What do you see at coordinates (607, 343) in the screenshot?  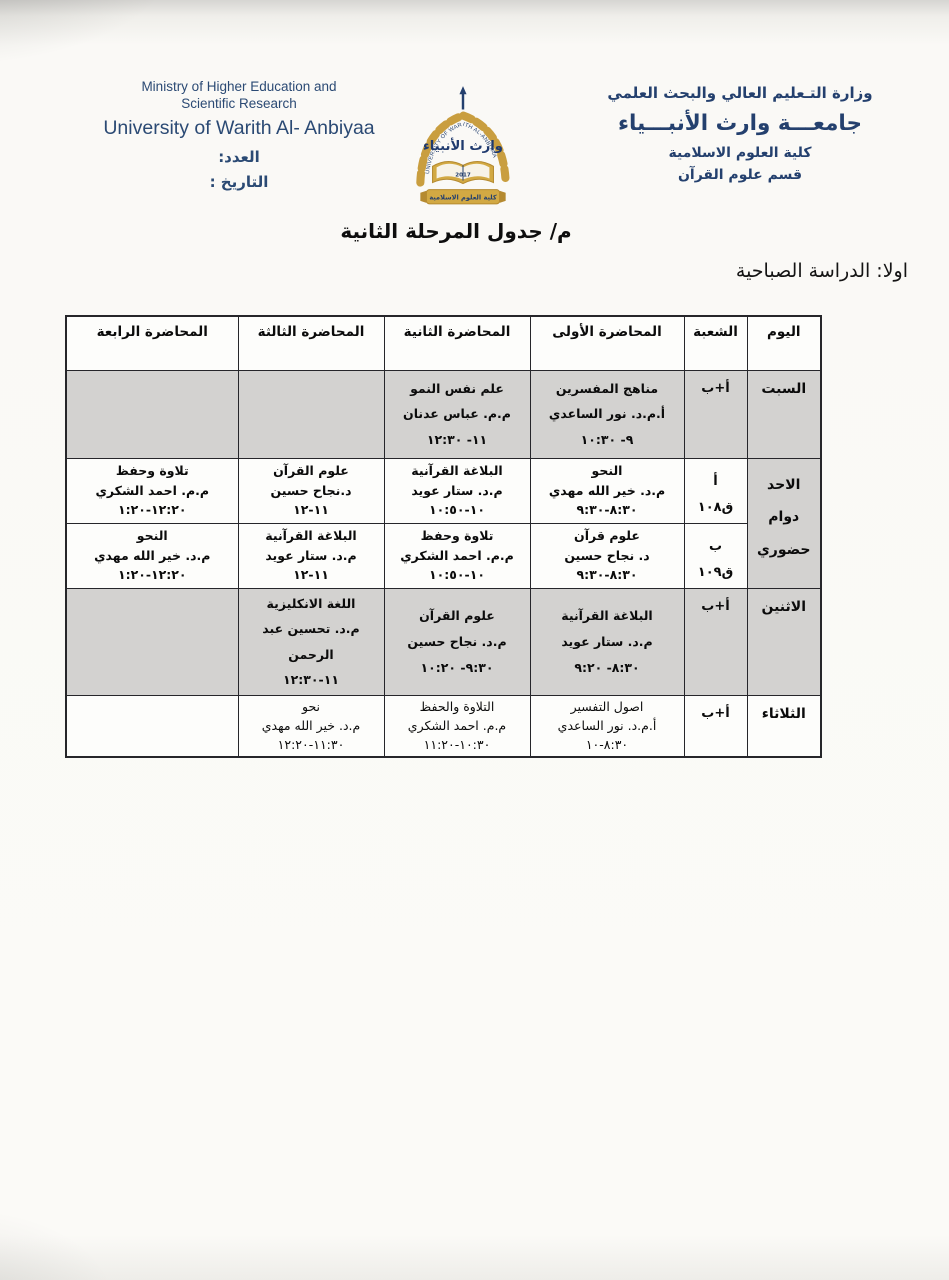 I see `col-header-lecture-1: المحاضرة الأولى` at bounding box center [607, 343].